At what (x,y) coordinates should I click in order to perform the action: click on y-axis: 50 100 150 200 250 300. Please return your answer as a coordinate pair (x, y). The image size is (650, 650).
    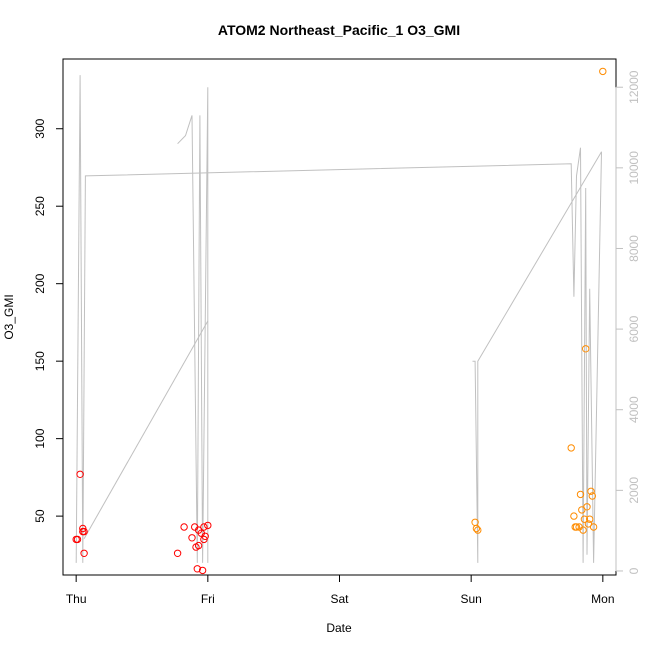
    Looking at the image, I should click on (48, 320).